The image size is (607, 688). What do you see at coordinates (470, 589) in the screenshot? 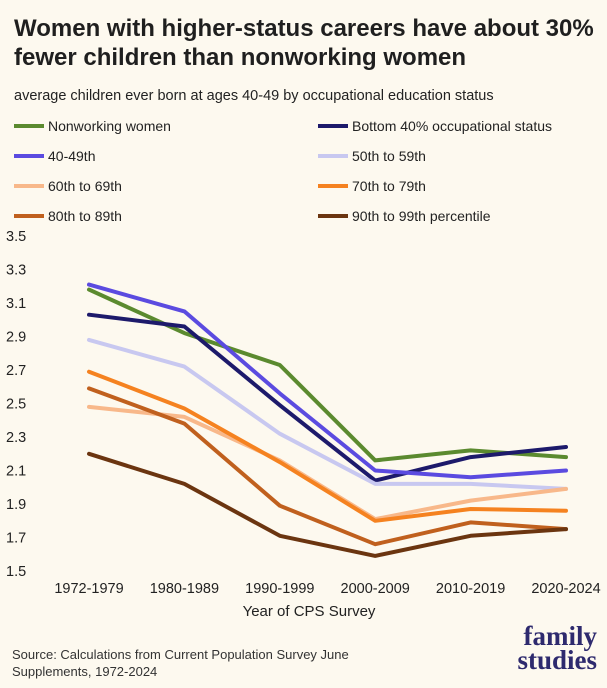
I see `x-tick-label: 2010-2019` at bounding box center [470, 589].